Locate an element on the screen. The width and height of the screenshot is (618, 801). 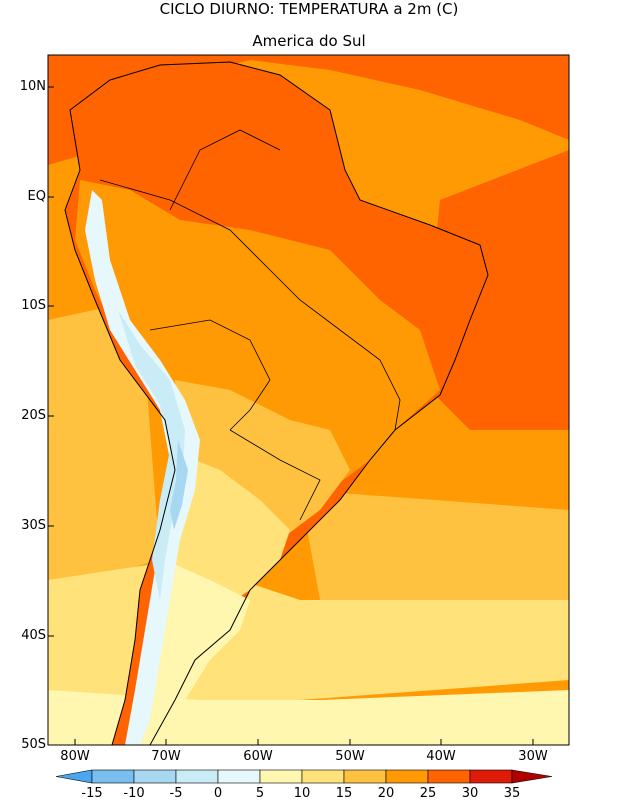
colorbar is located at coordinates (304, 776).